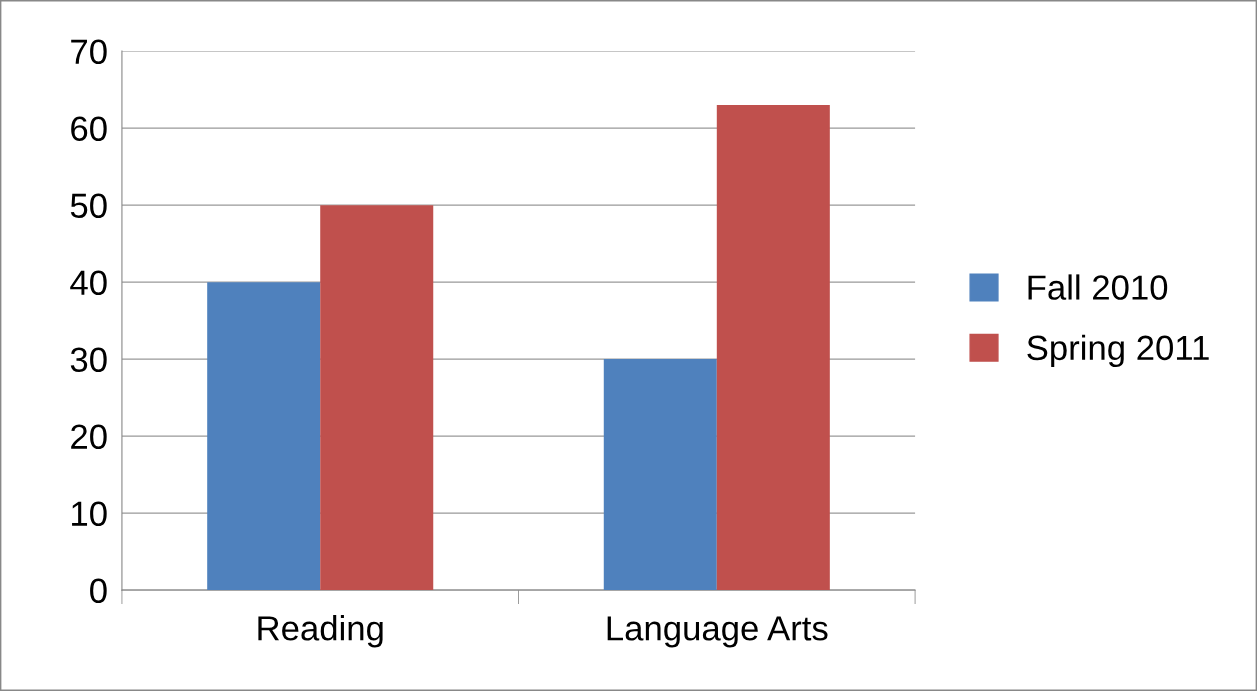 Image resolution: width=1257 pixels, height=691 pixels. I want to click on x-tick-label: Language Arts, so click(717, 632).